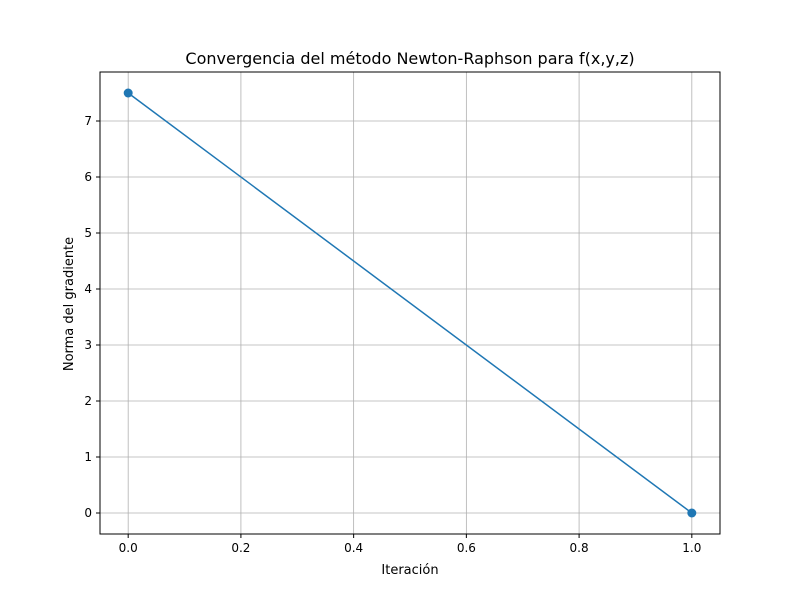 The image size is (800, 600). I want to click on x-tick-label: 0.2, so click(240, 548).